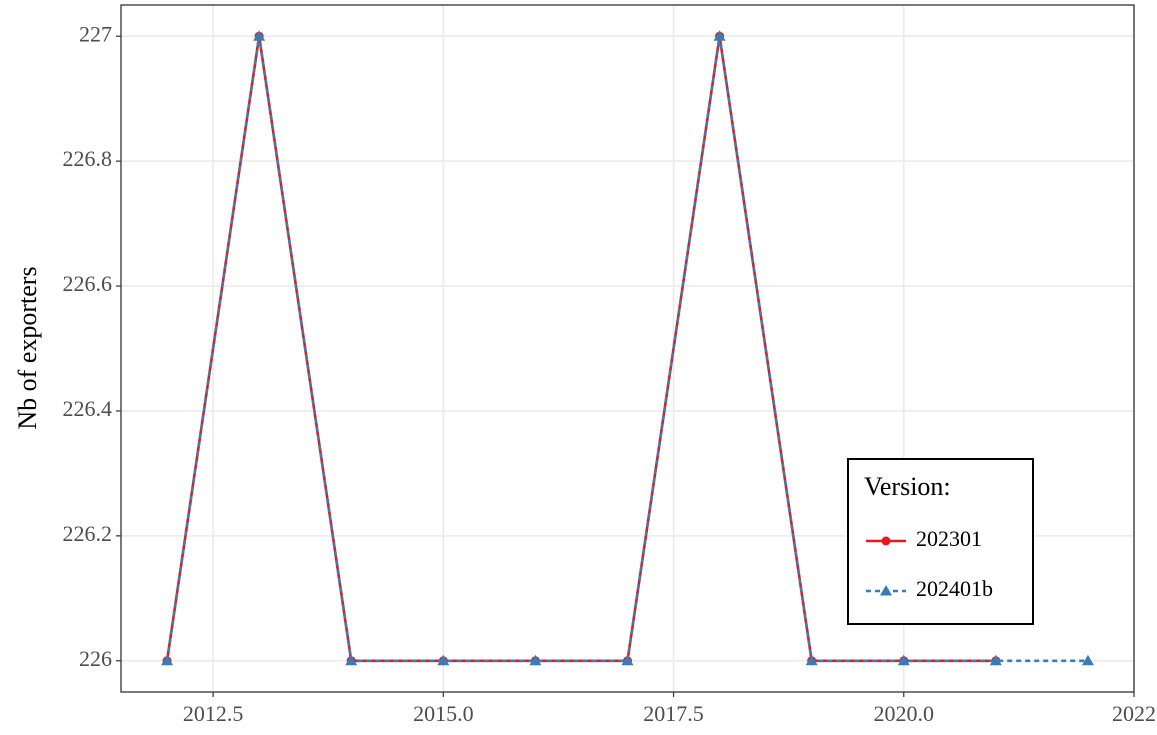  Describe the element at coordinates (88, 283) in the screenshot. I see `y-tick-label: 226.6` at that location.